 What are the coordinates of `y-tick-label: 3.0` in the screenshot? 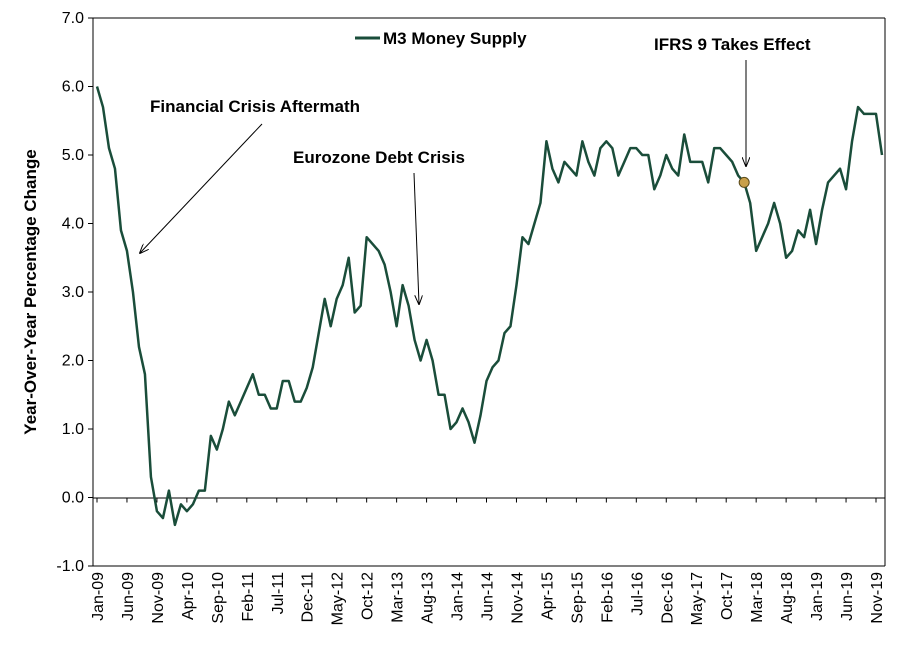 It's located at (73, 292).